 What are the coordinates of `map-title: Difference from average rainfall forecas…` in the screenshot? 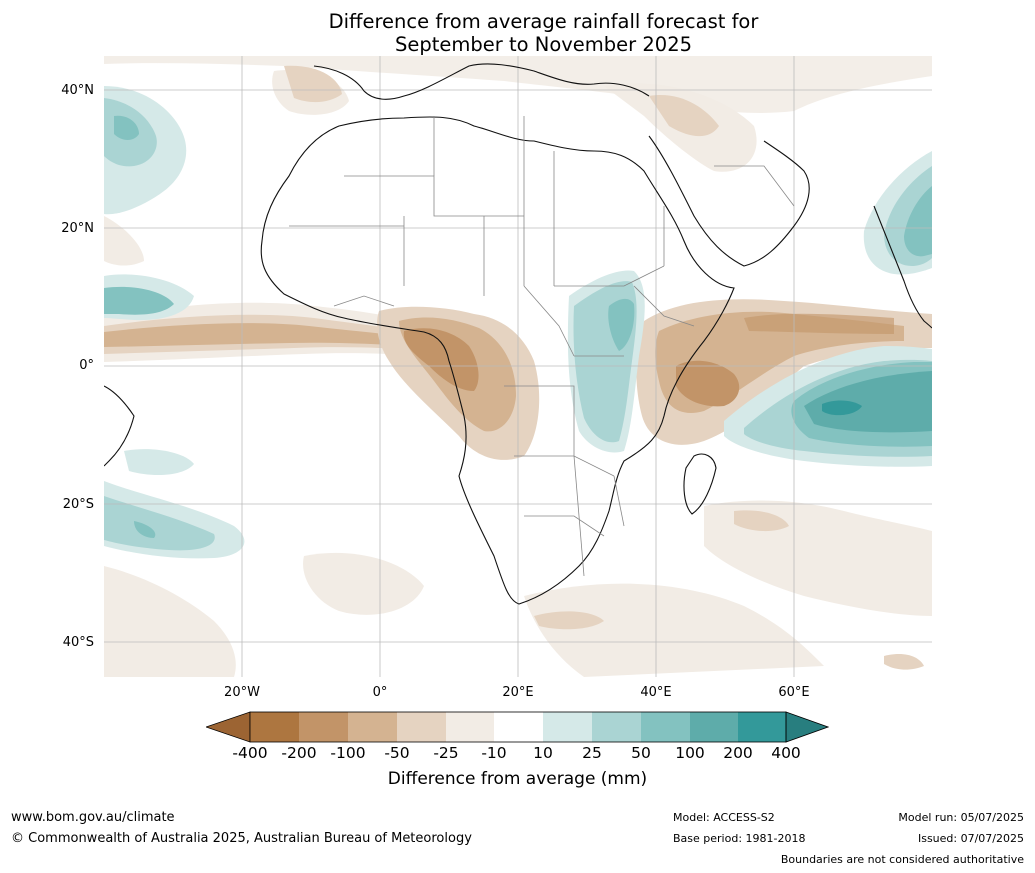 It's located at (517, 33).